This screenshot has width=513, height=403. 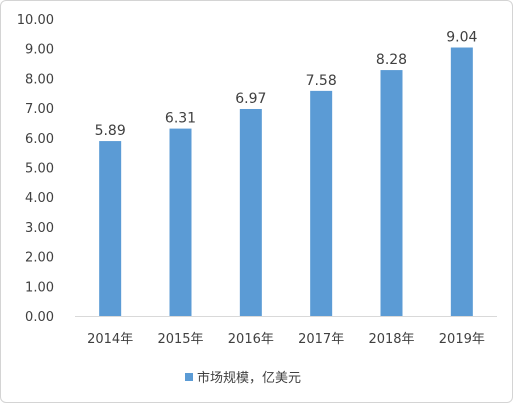 What do you see at coordinates (462, 339) in the screenshot?
I see `x-tick-label: 2019年` at bounding box center [462, 339].